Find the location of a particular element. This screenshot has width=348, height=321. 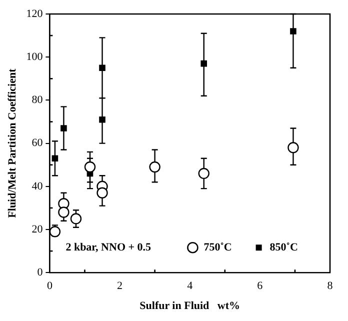

x-tick-label: 8 is located at coordinates (330, 286).